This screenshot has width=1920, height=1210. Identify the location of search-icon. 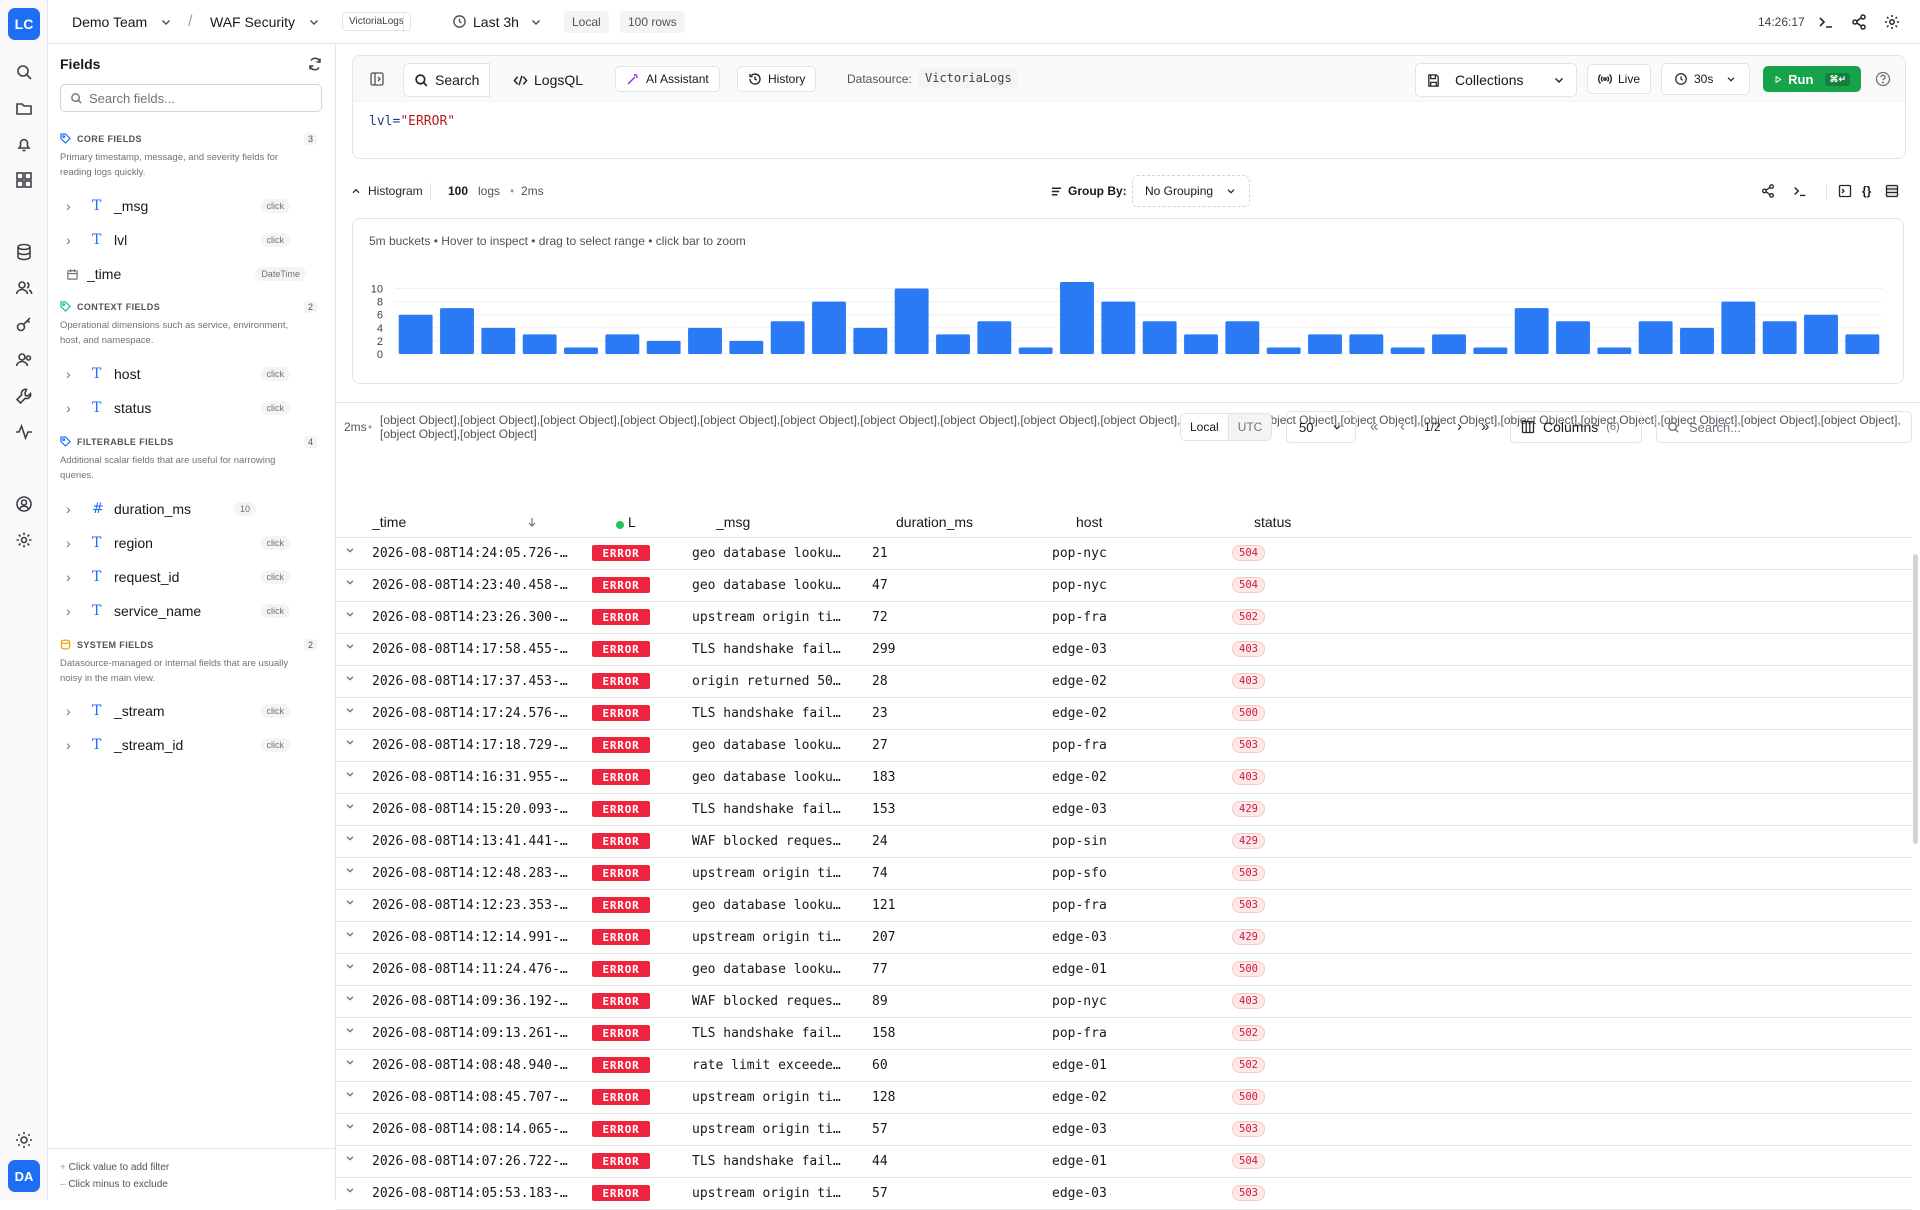
(24, 72).